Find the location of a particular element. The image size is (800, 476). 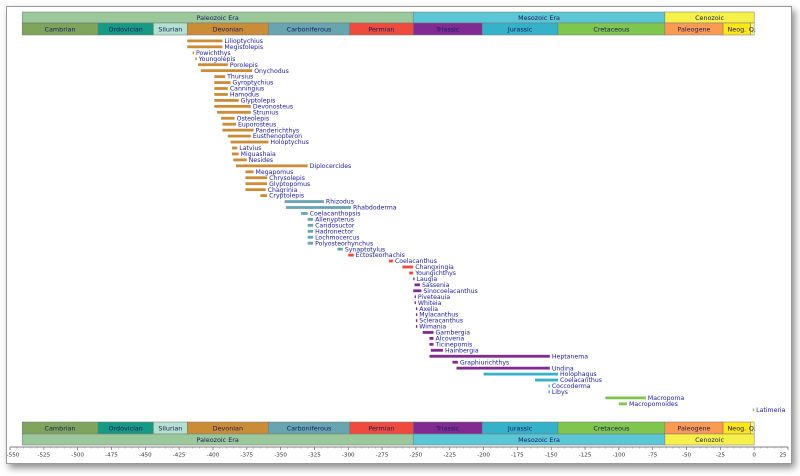

taxon-label-euporosteus: Euporosteus is located at coordinates (257, 124).